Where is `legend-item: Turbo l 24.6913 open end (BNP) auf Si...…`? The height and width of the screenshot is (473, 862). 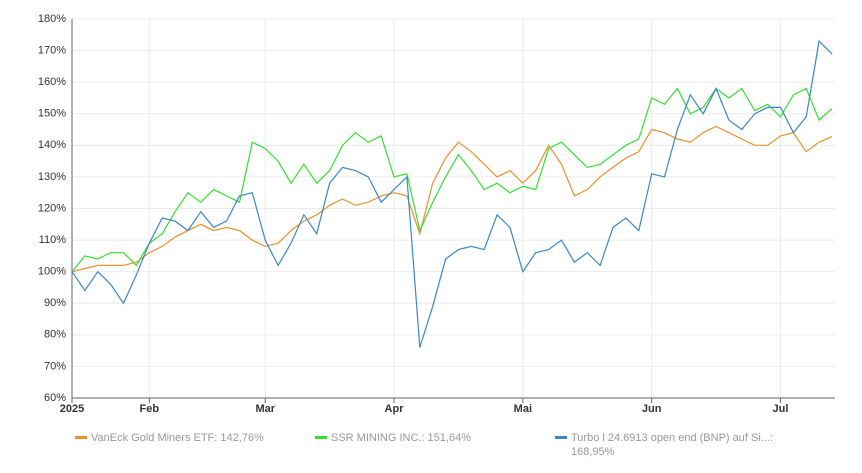
legend-item: Turbo l 24.6913 open end (BNP) auf Si...… is located at coordinates (667, 445).